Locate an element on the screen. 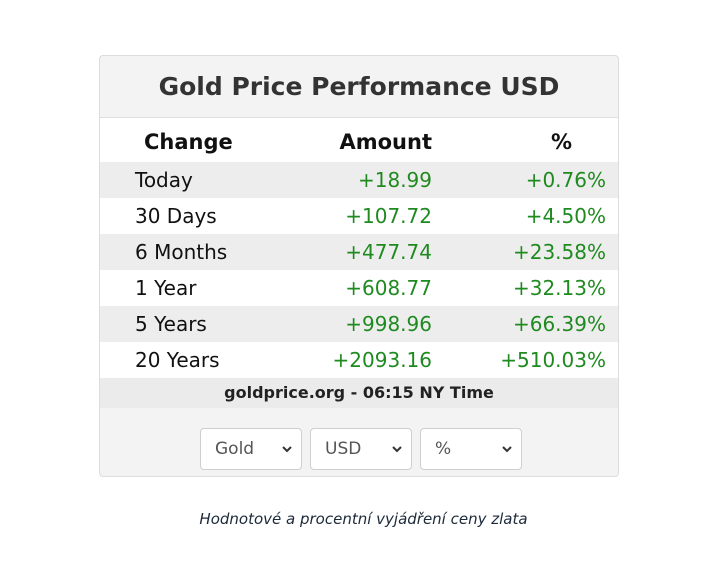 The width and height of the screenshot is (727, 569). currency-select-value: USD is located at coordinates (343, 449).